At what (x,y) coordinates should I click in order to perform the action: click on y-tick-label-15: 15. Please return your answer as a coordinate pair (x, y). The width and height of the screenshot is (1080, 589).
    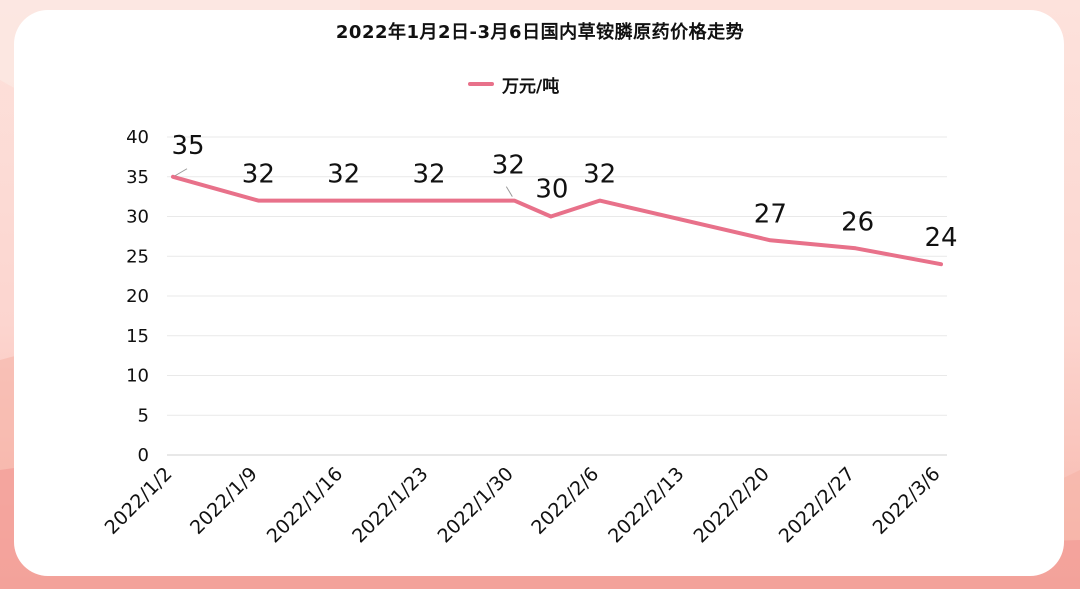
    Looking at the image, I should click on (137, 336).